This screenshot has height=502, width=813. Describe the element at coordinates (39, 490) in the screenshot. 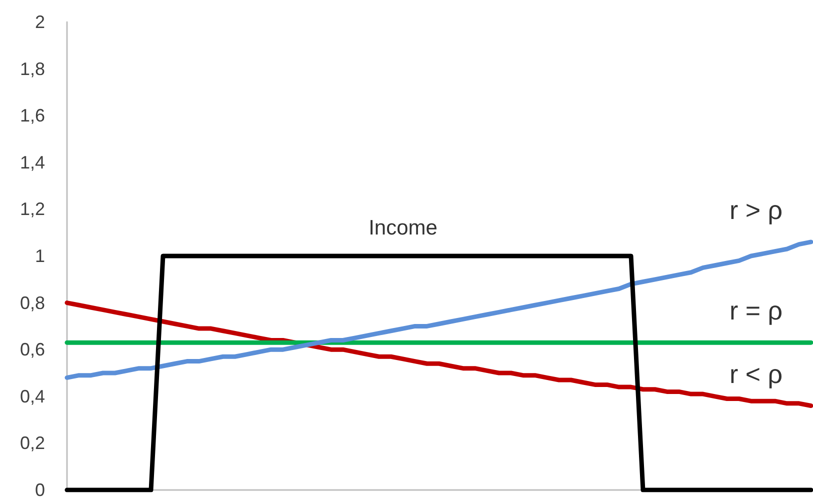

I see `y-tick-label: 0` at that location.